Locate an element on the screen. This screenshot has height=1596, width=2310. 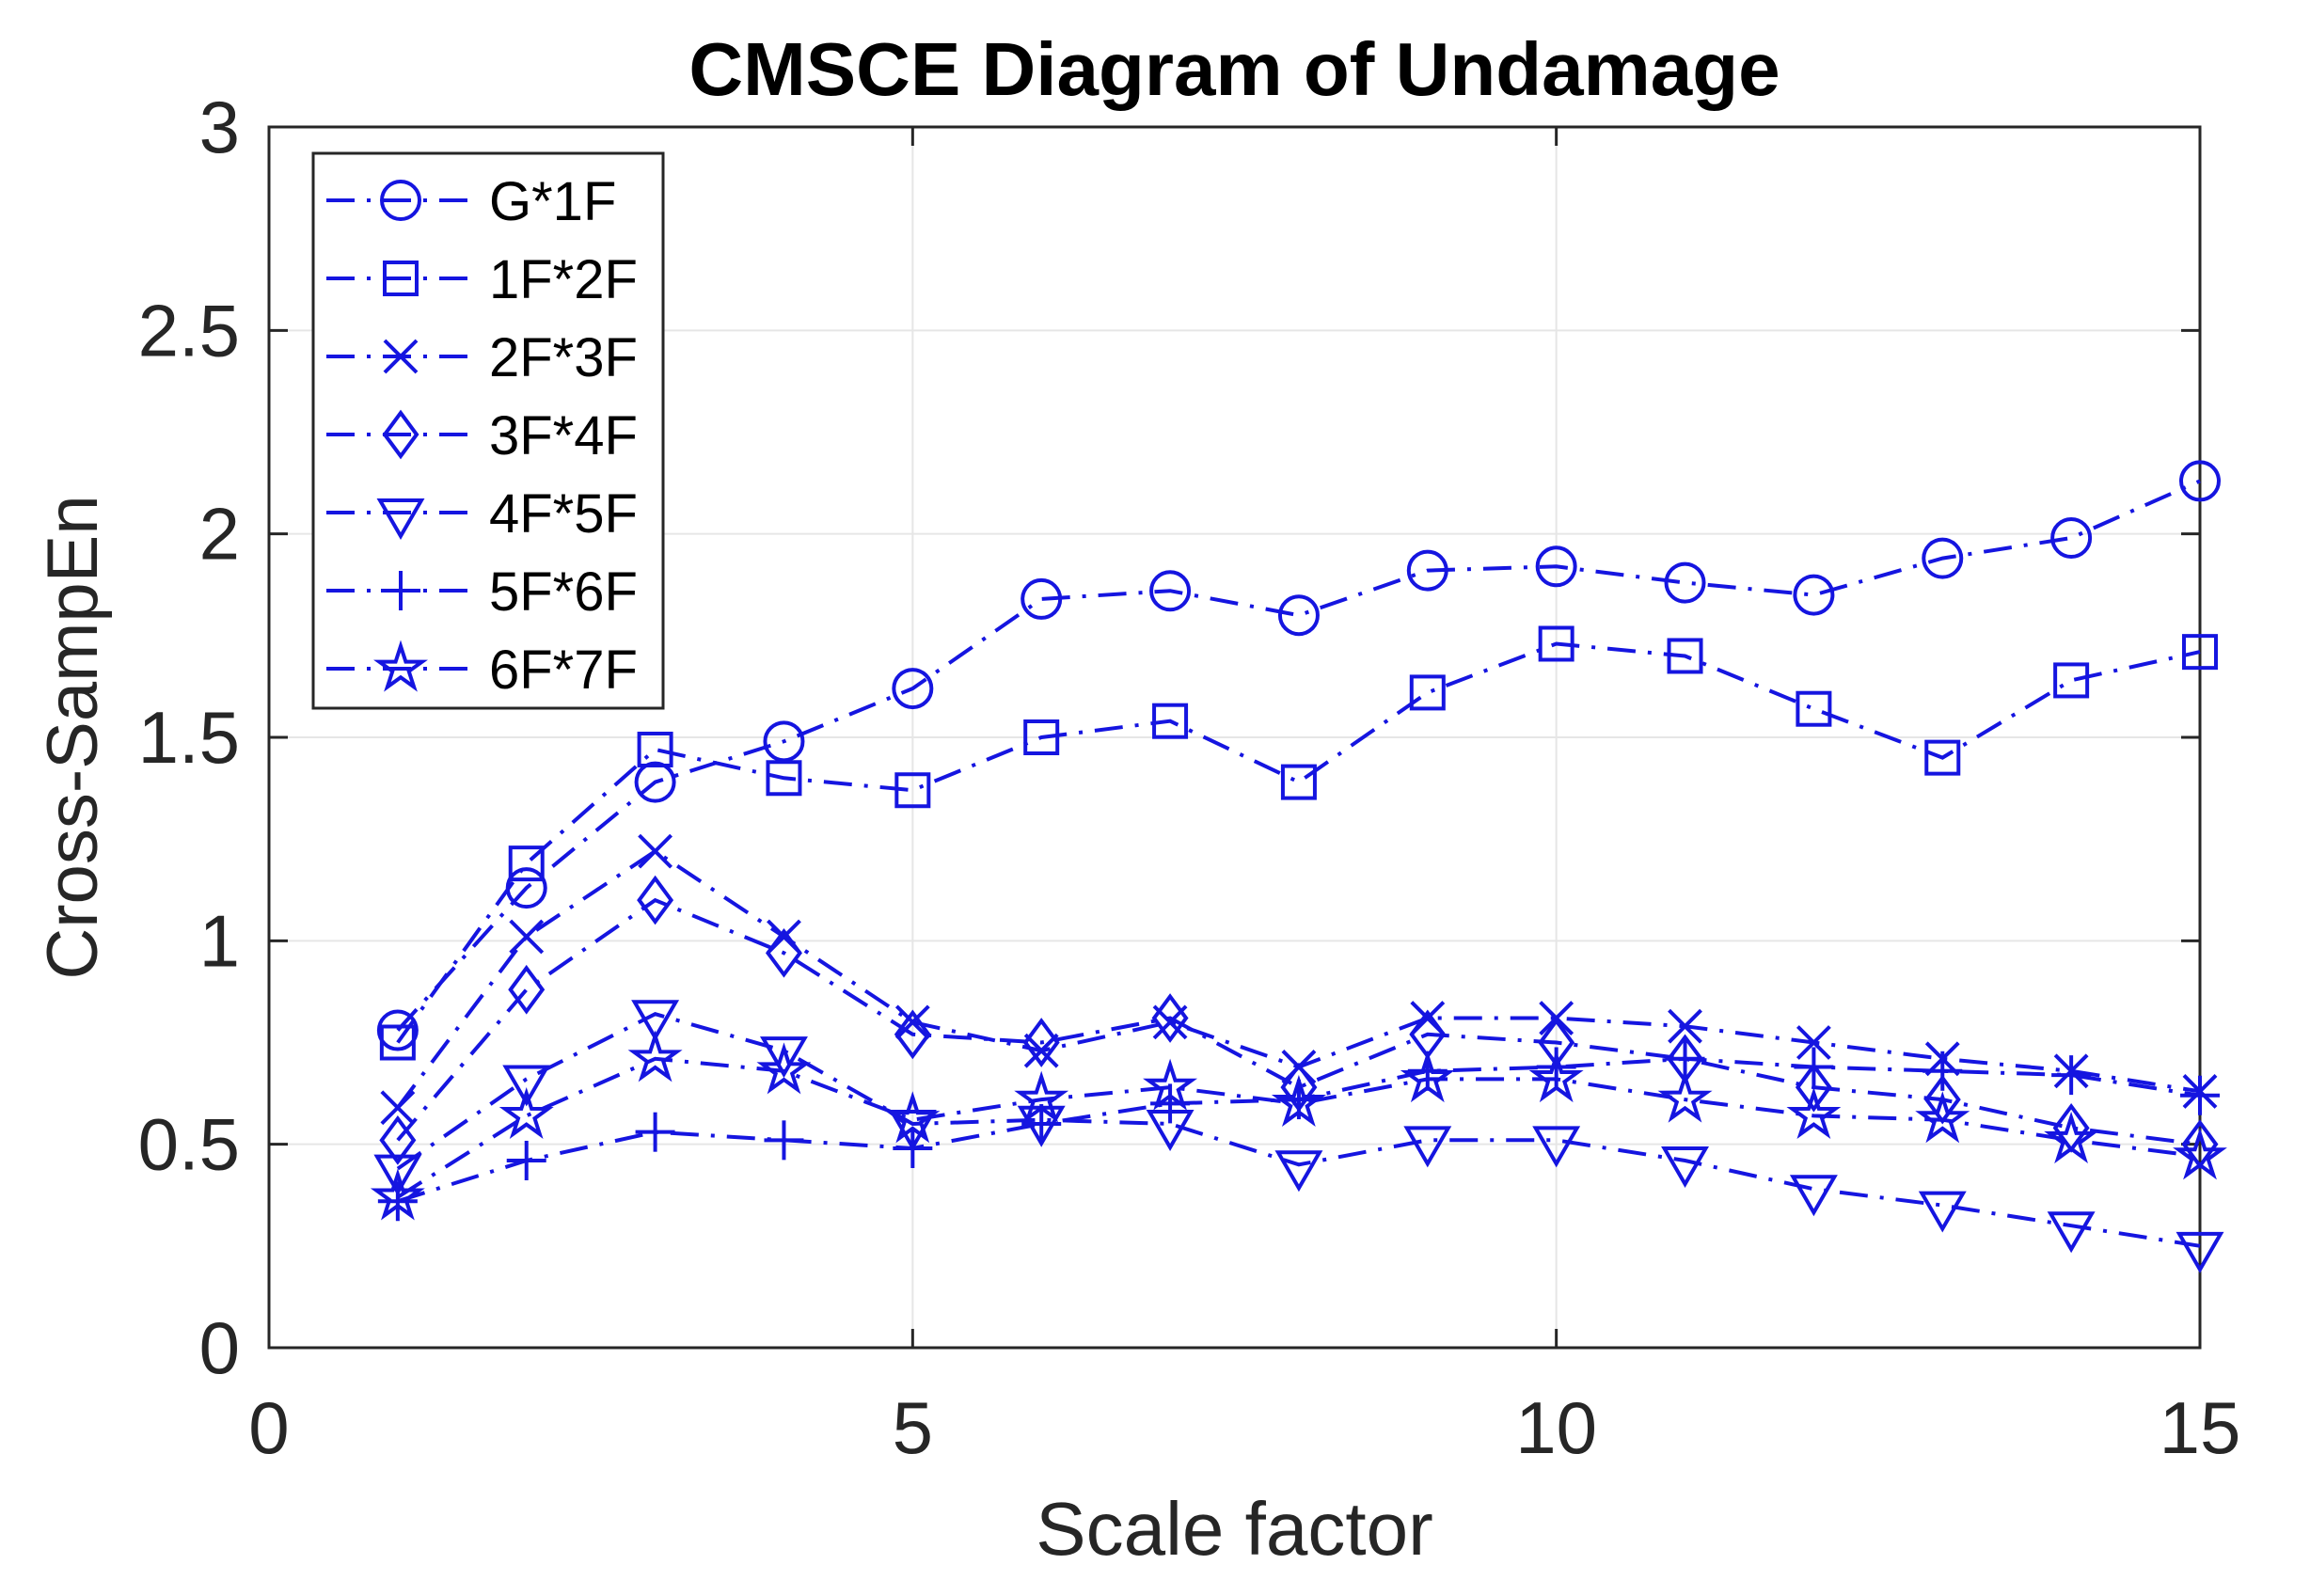
x-tick-label: 15 is located at coordinates (2200, 1427).